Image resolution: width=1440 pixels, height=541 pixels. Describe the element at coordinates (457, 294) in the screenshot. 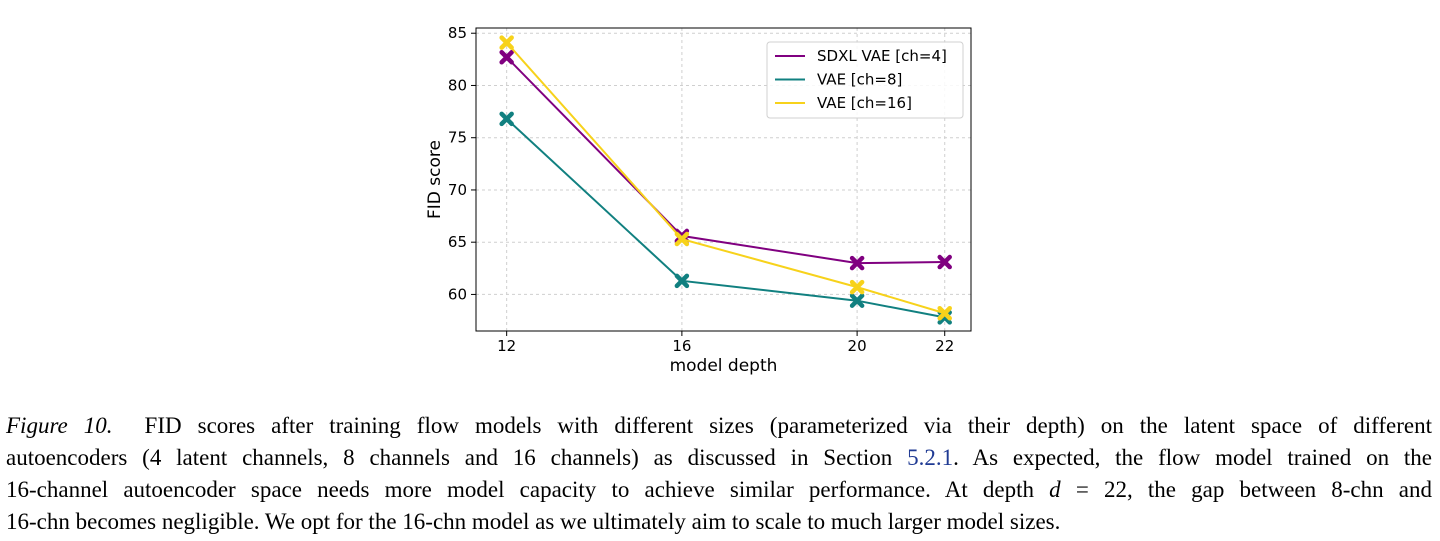

I see `y-tick-label: 60` at that location.